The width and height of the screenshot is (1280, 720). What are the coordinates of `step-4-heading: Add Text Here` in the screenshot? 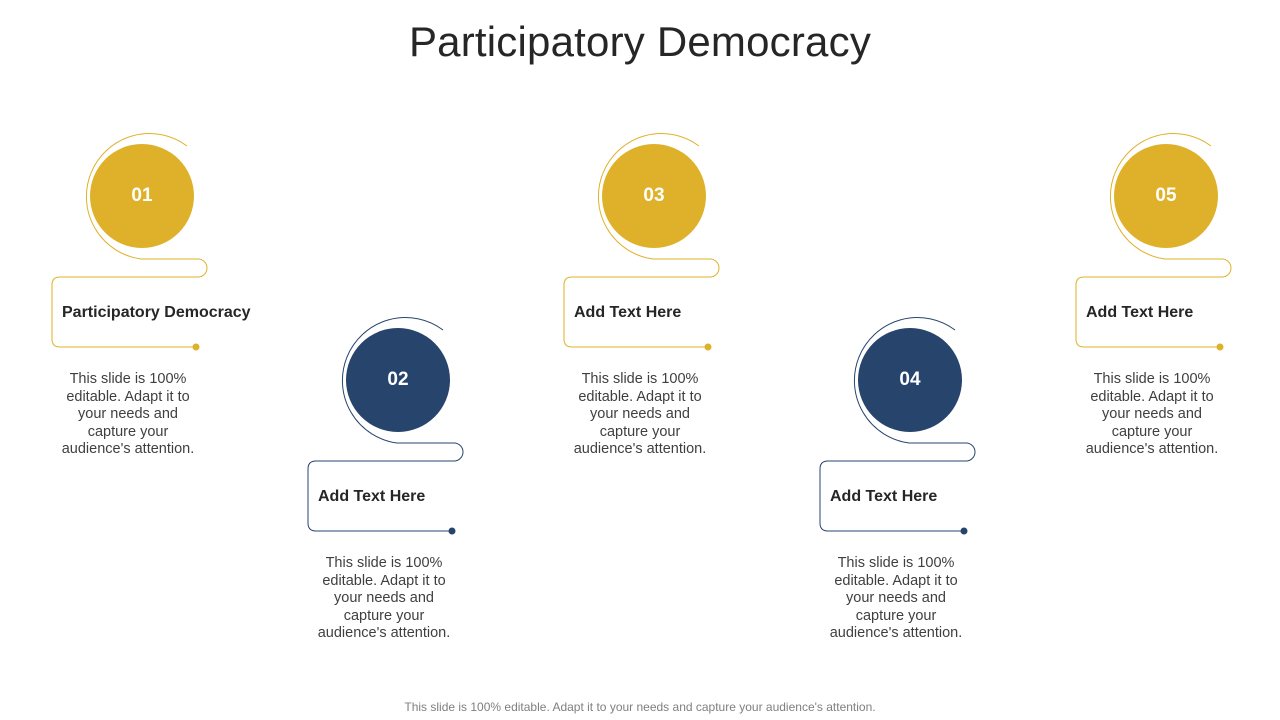 It's located at (884, 496).